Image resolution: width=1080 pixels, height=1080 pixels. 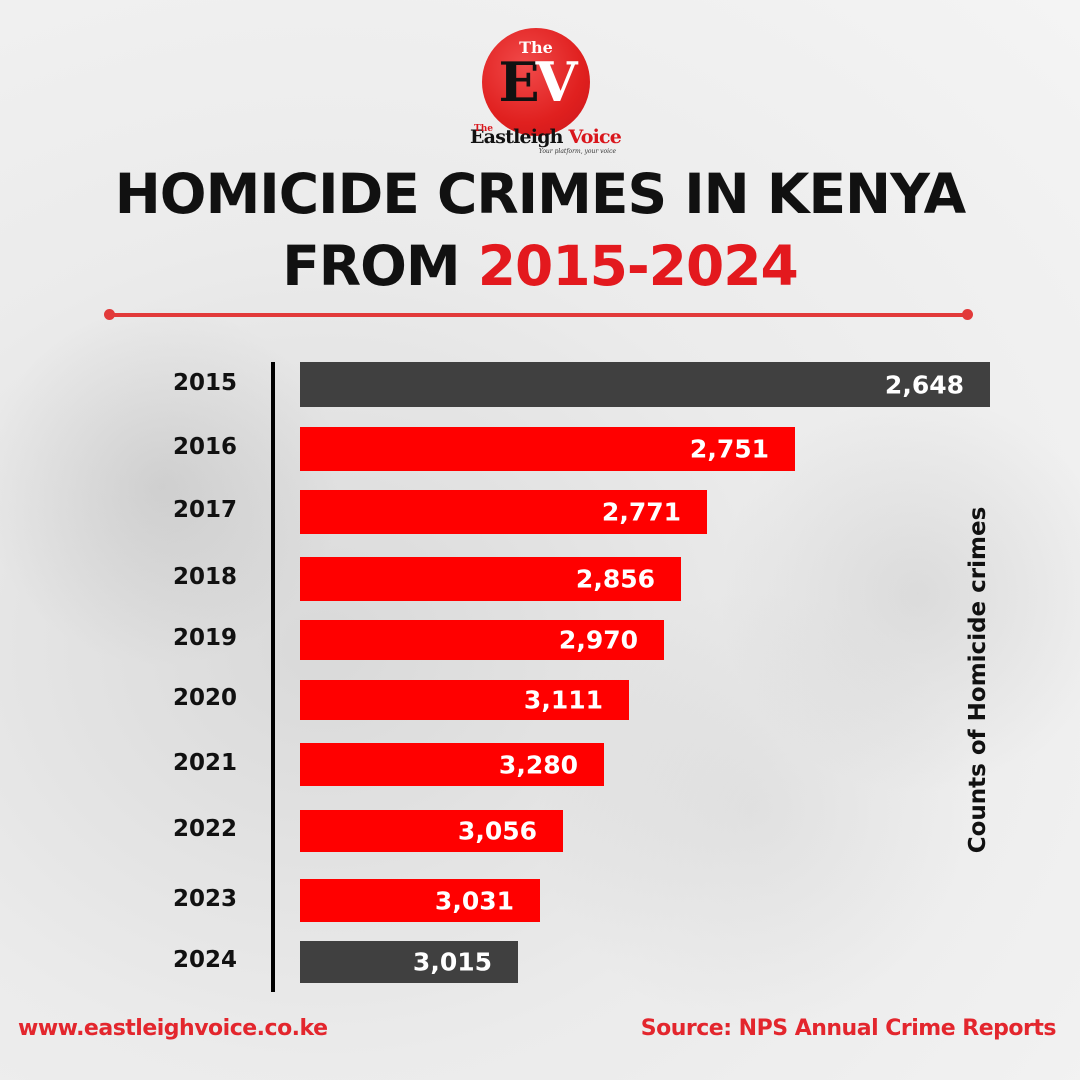 I want to click on year-label: 2023, so click(x=204, y=898).